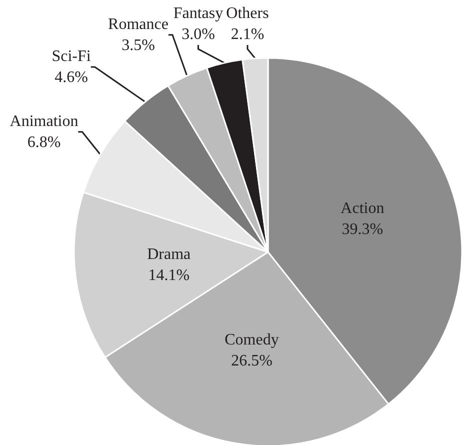 This screenshot has width=464, height=445. Describe the element at coordinates (138, 45) in the screenshot. I see `data-label: 3.5%` at that location.